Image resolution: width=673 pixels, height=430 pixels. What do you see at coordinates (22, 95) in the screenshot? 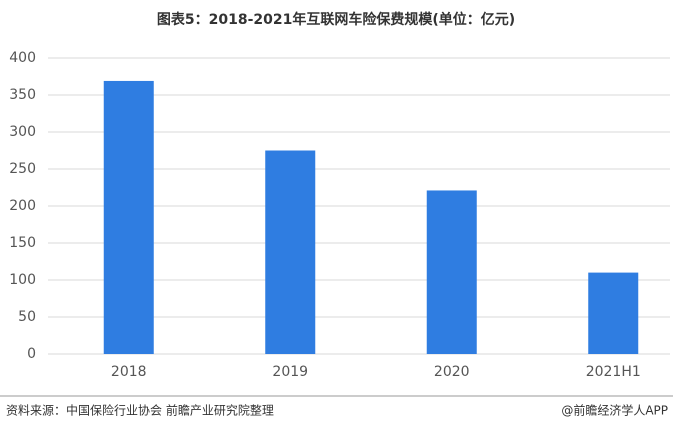
I see `y-tick-label: 350` at bounding box center [22, 95].